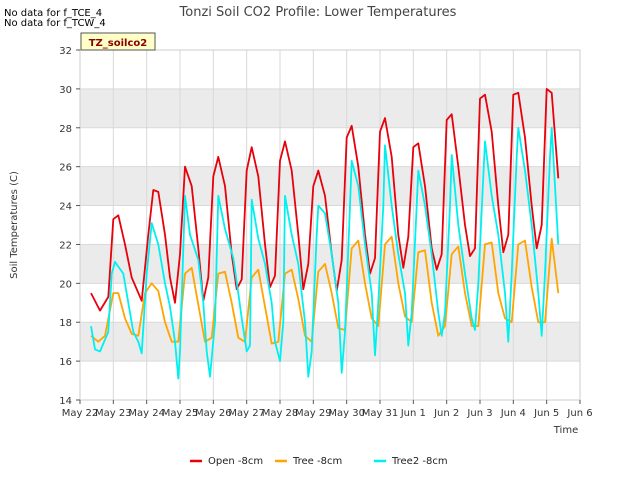  I want to click on legend-label-2: Tree2 -8cm, so click(419, 461).